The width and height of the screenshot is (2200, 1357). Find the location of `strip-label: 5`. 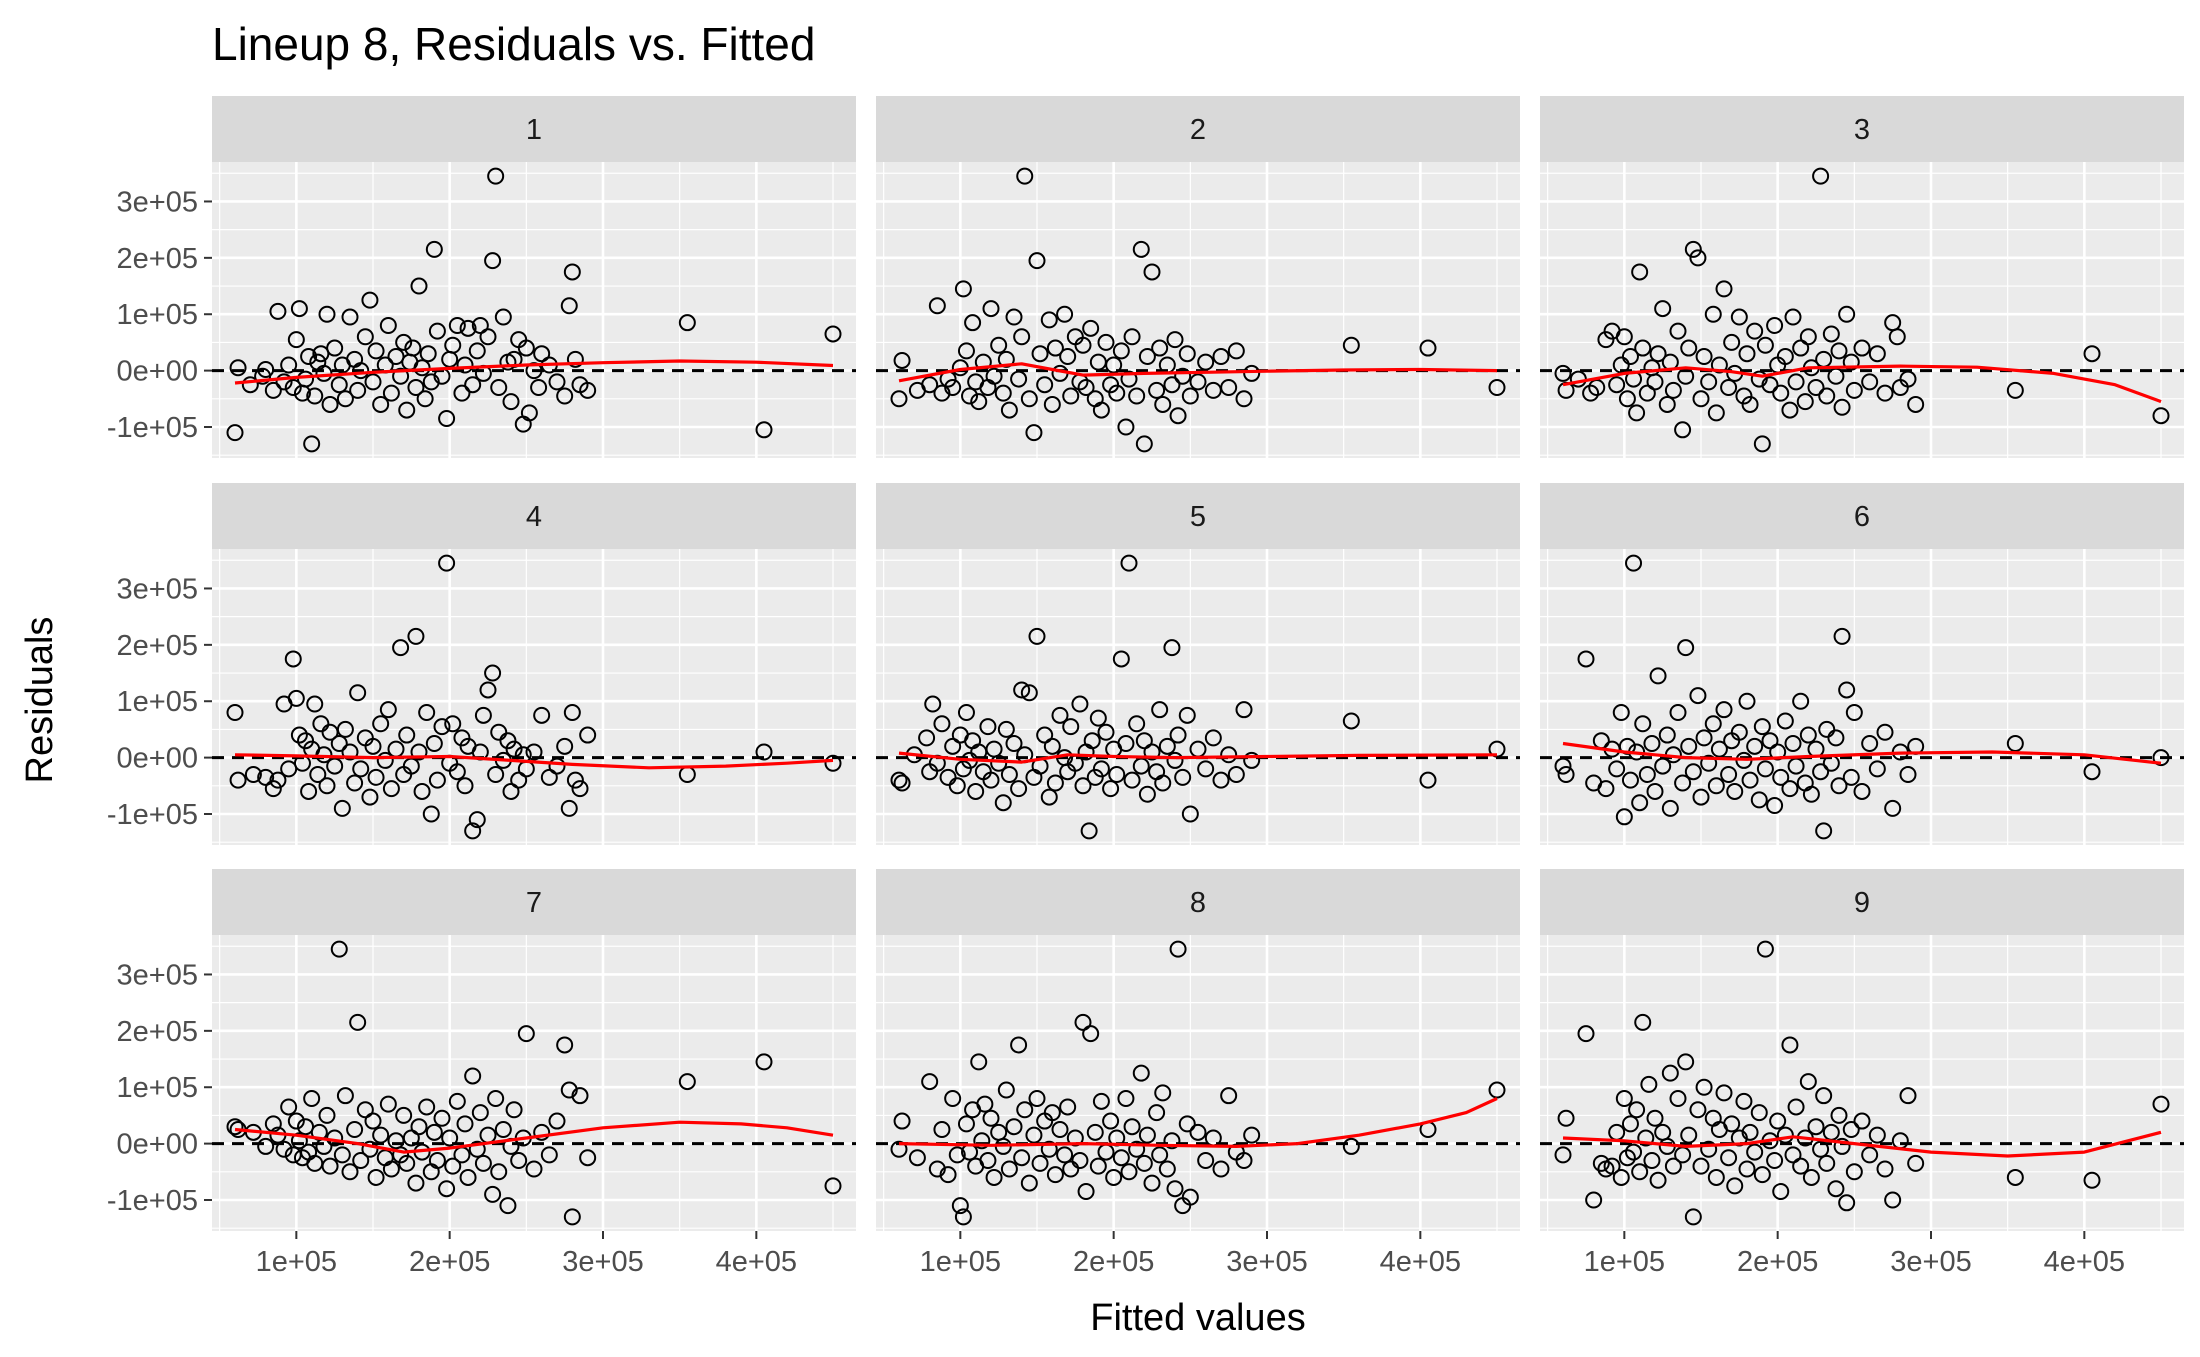

strip-label: 5 is located at coordinates (1198, 517).